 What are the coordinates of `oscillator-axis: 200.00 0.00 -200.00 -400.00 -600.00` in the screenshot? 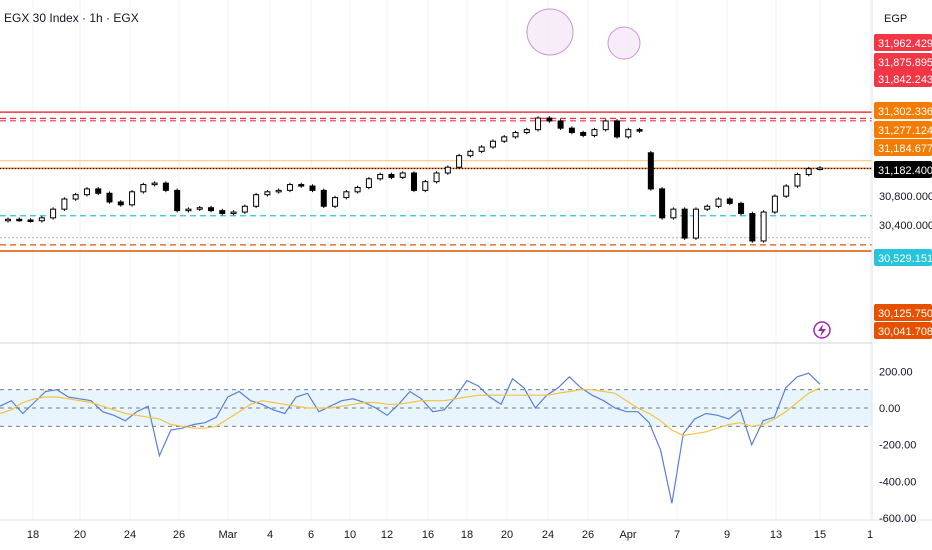 It's located at (897, 445).